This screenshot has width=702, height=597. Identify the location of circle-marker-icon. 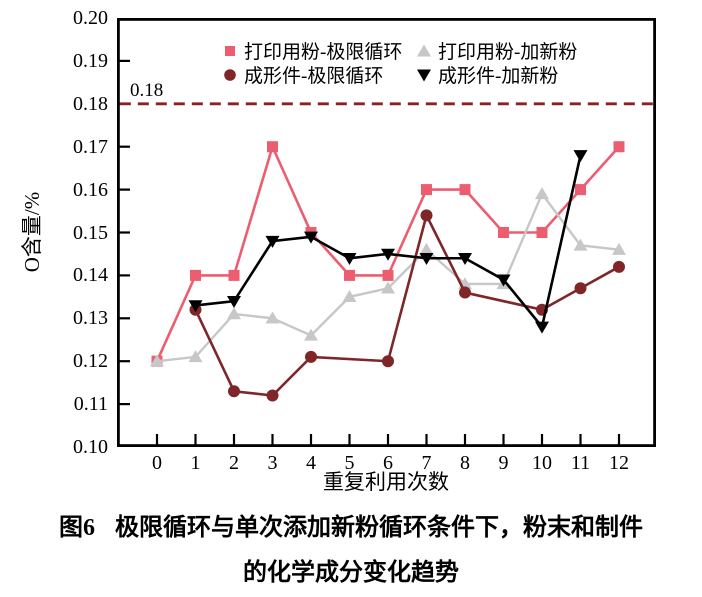
(230, 75).